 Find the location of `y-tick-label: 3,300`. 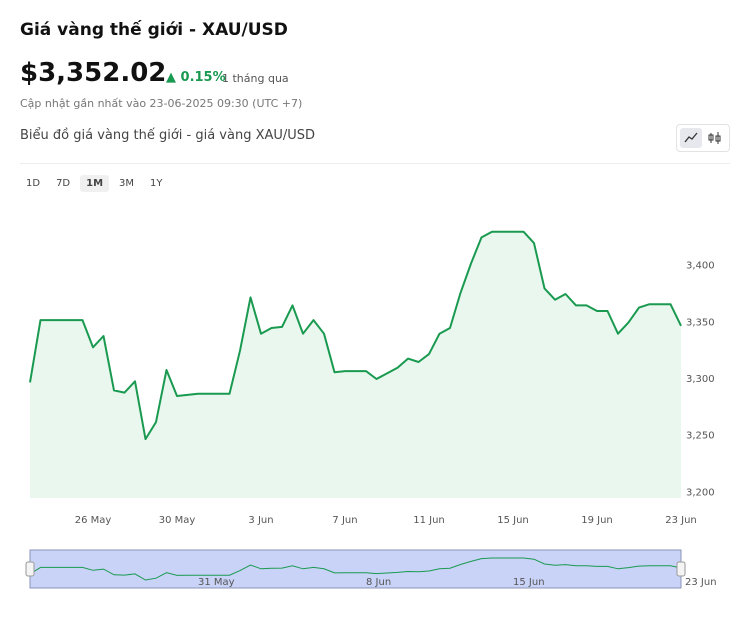

y-tick-label: 3,300 is located at coordinates (700, 379).